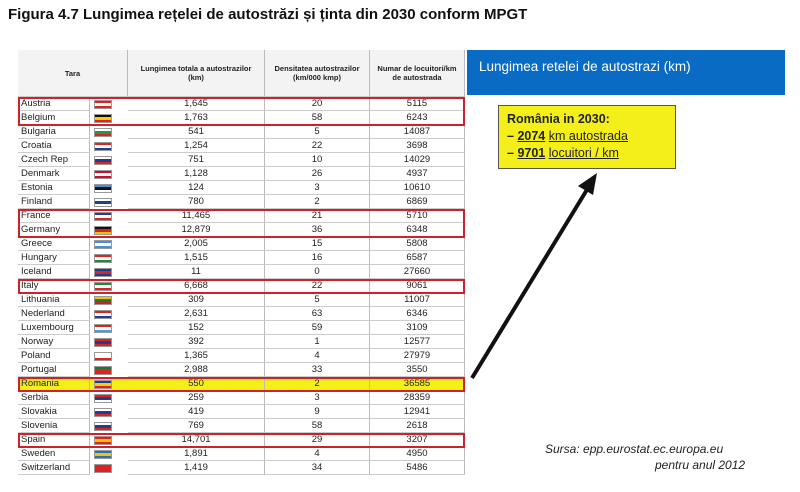  I want to click on value-cell: 2618, so click(417, 426).